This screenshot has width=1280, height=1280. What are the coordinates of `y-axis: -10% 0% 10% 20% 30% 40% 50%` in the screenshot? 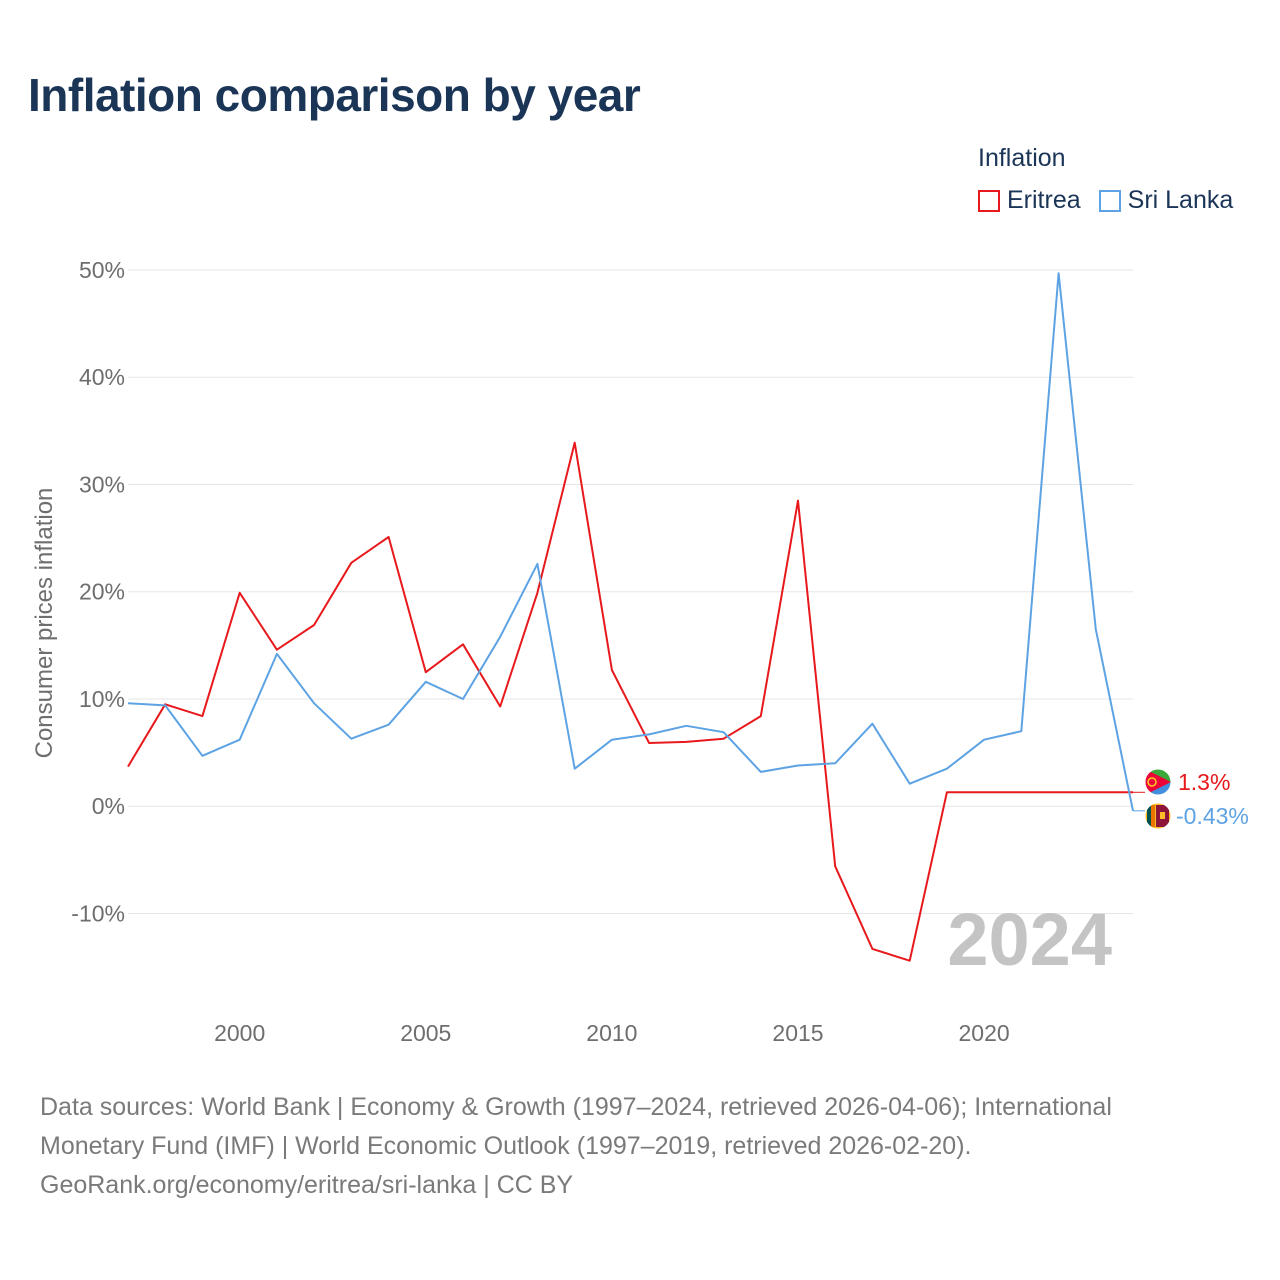 It's located at (98, 591).